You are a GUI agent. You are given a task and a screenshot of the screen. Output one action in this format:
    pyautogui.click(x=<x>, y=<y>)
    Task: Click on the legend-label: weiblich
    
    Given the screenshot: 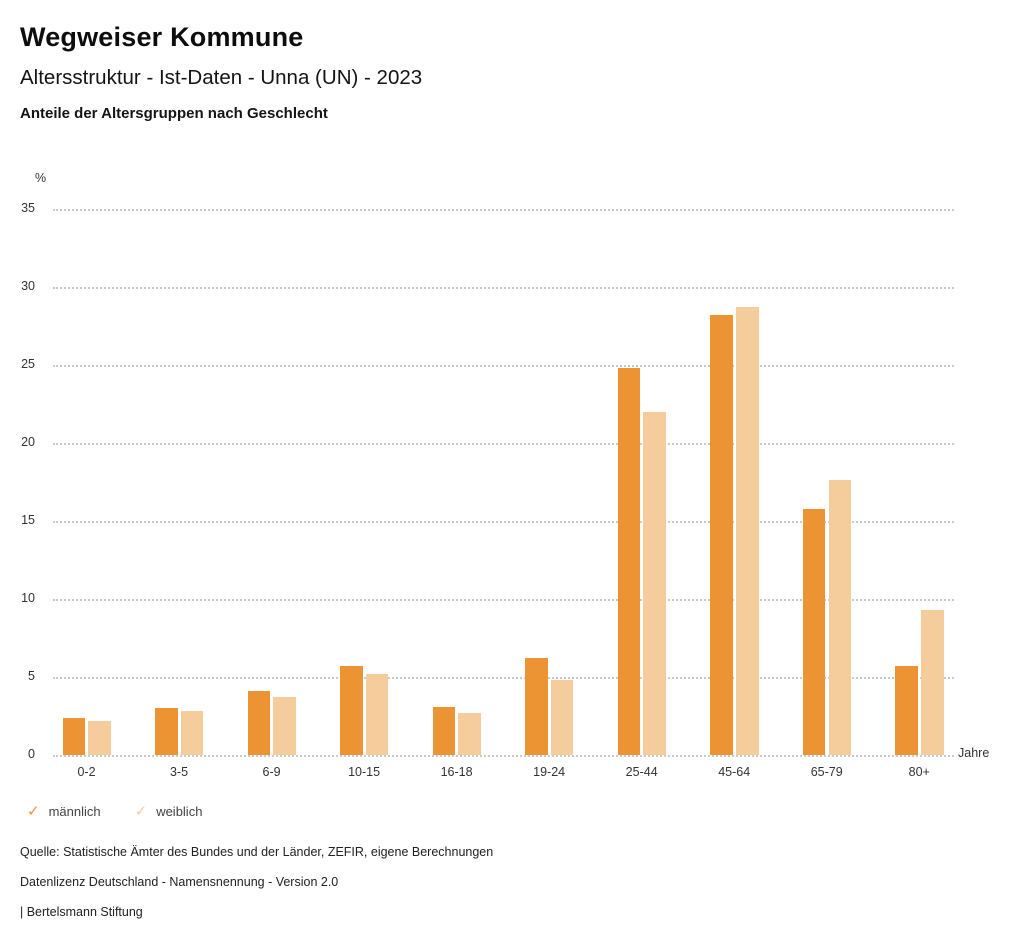 What is the action you would take?
    pyautogui.click(x=179, y=811)
    